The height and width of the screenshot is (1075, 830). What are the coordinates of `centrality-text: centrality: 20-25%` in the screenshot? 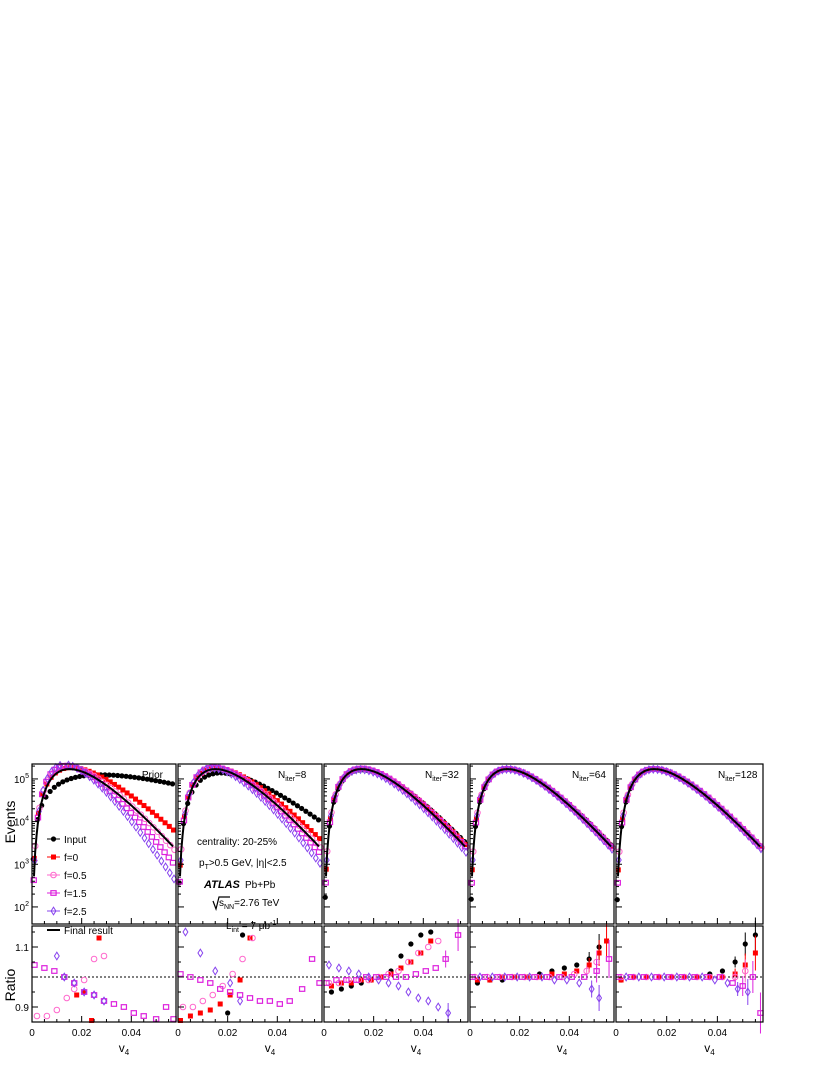 It's located at (237, 842).